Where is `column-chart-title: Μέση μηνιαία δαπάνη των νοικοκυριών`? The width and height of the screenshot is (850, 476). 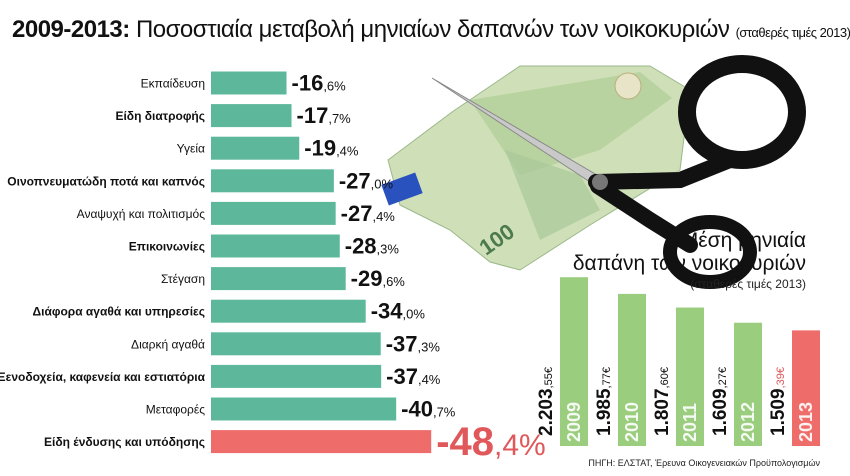
column-chart-title: Μέση μηνιαία δαπάνη των νοικοκυριών is located at coordinates (689, 252).